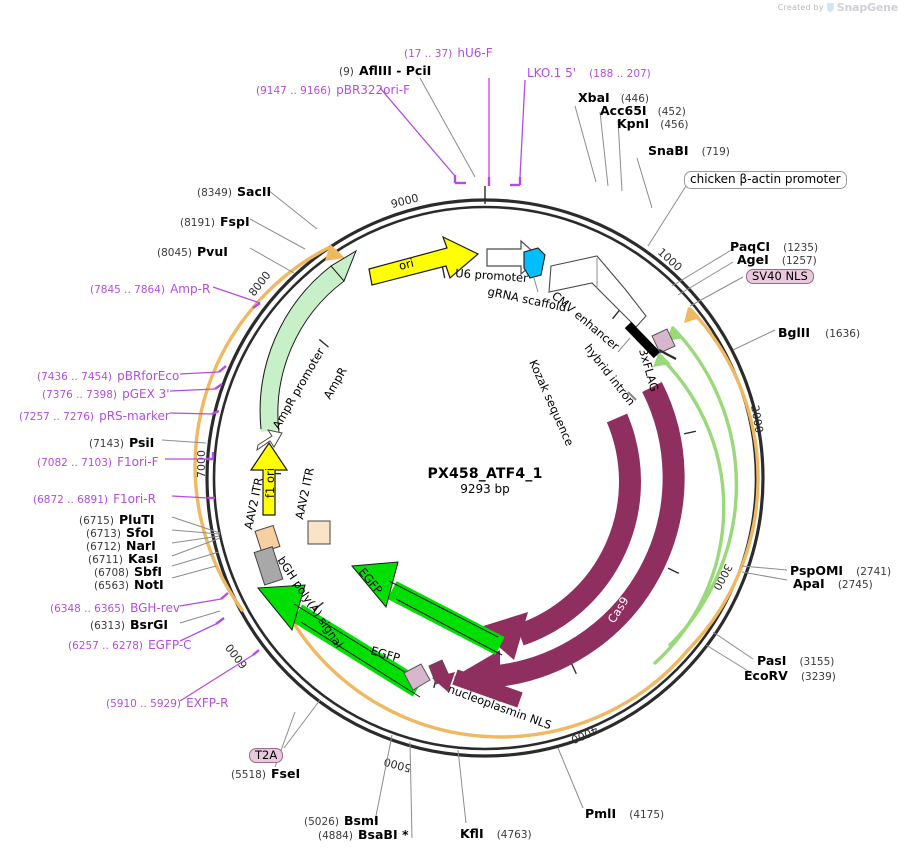 The image size is (904, 848). I want to click on label-pluti: (6715) PluTI, so click(117, 518).